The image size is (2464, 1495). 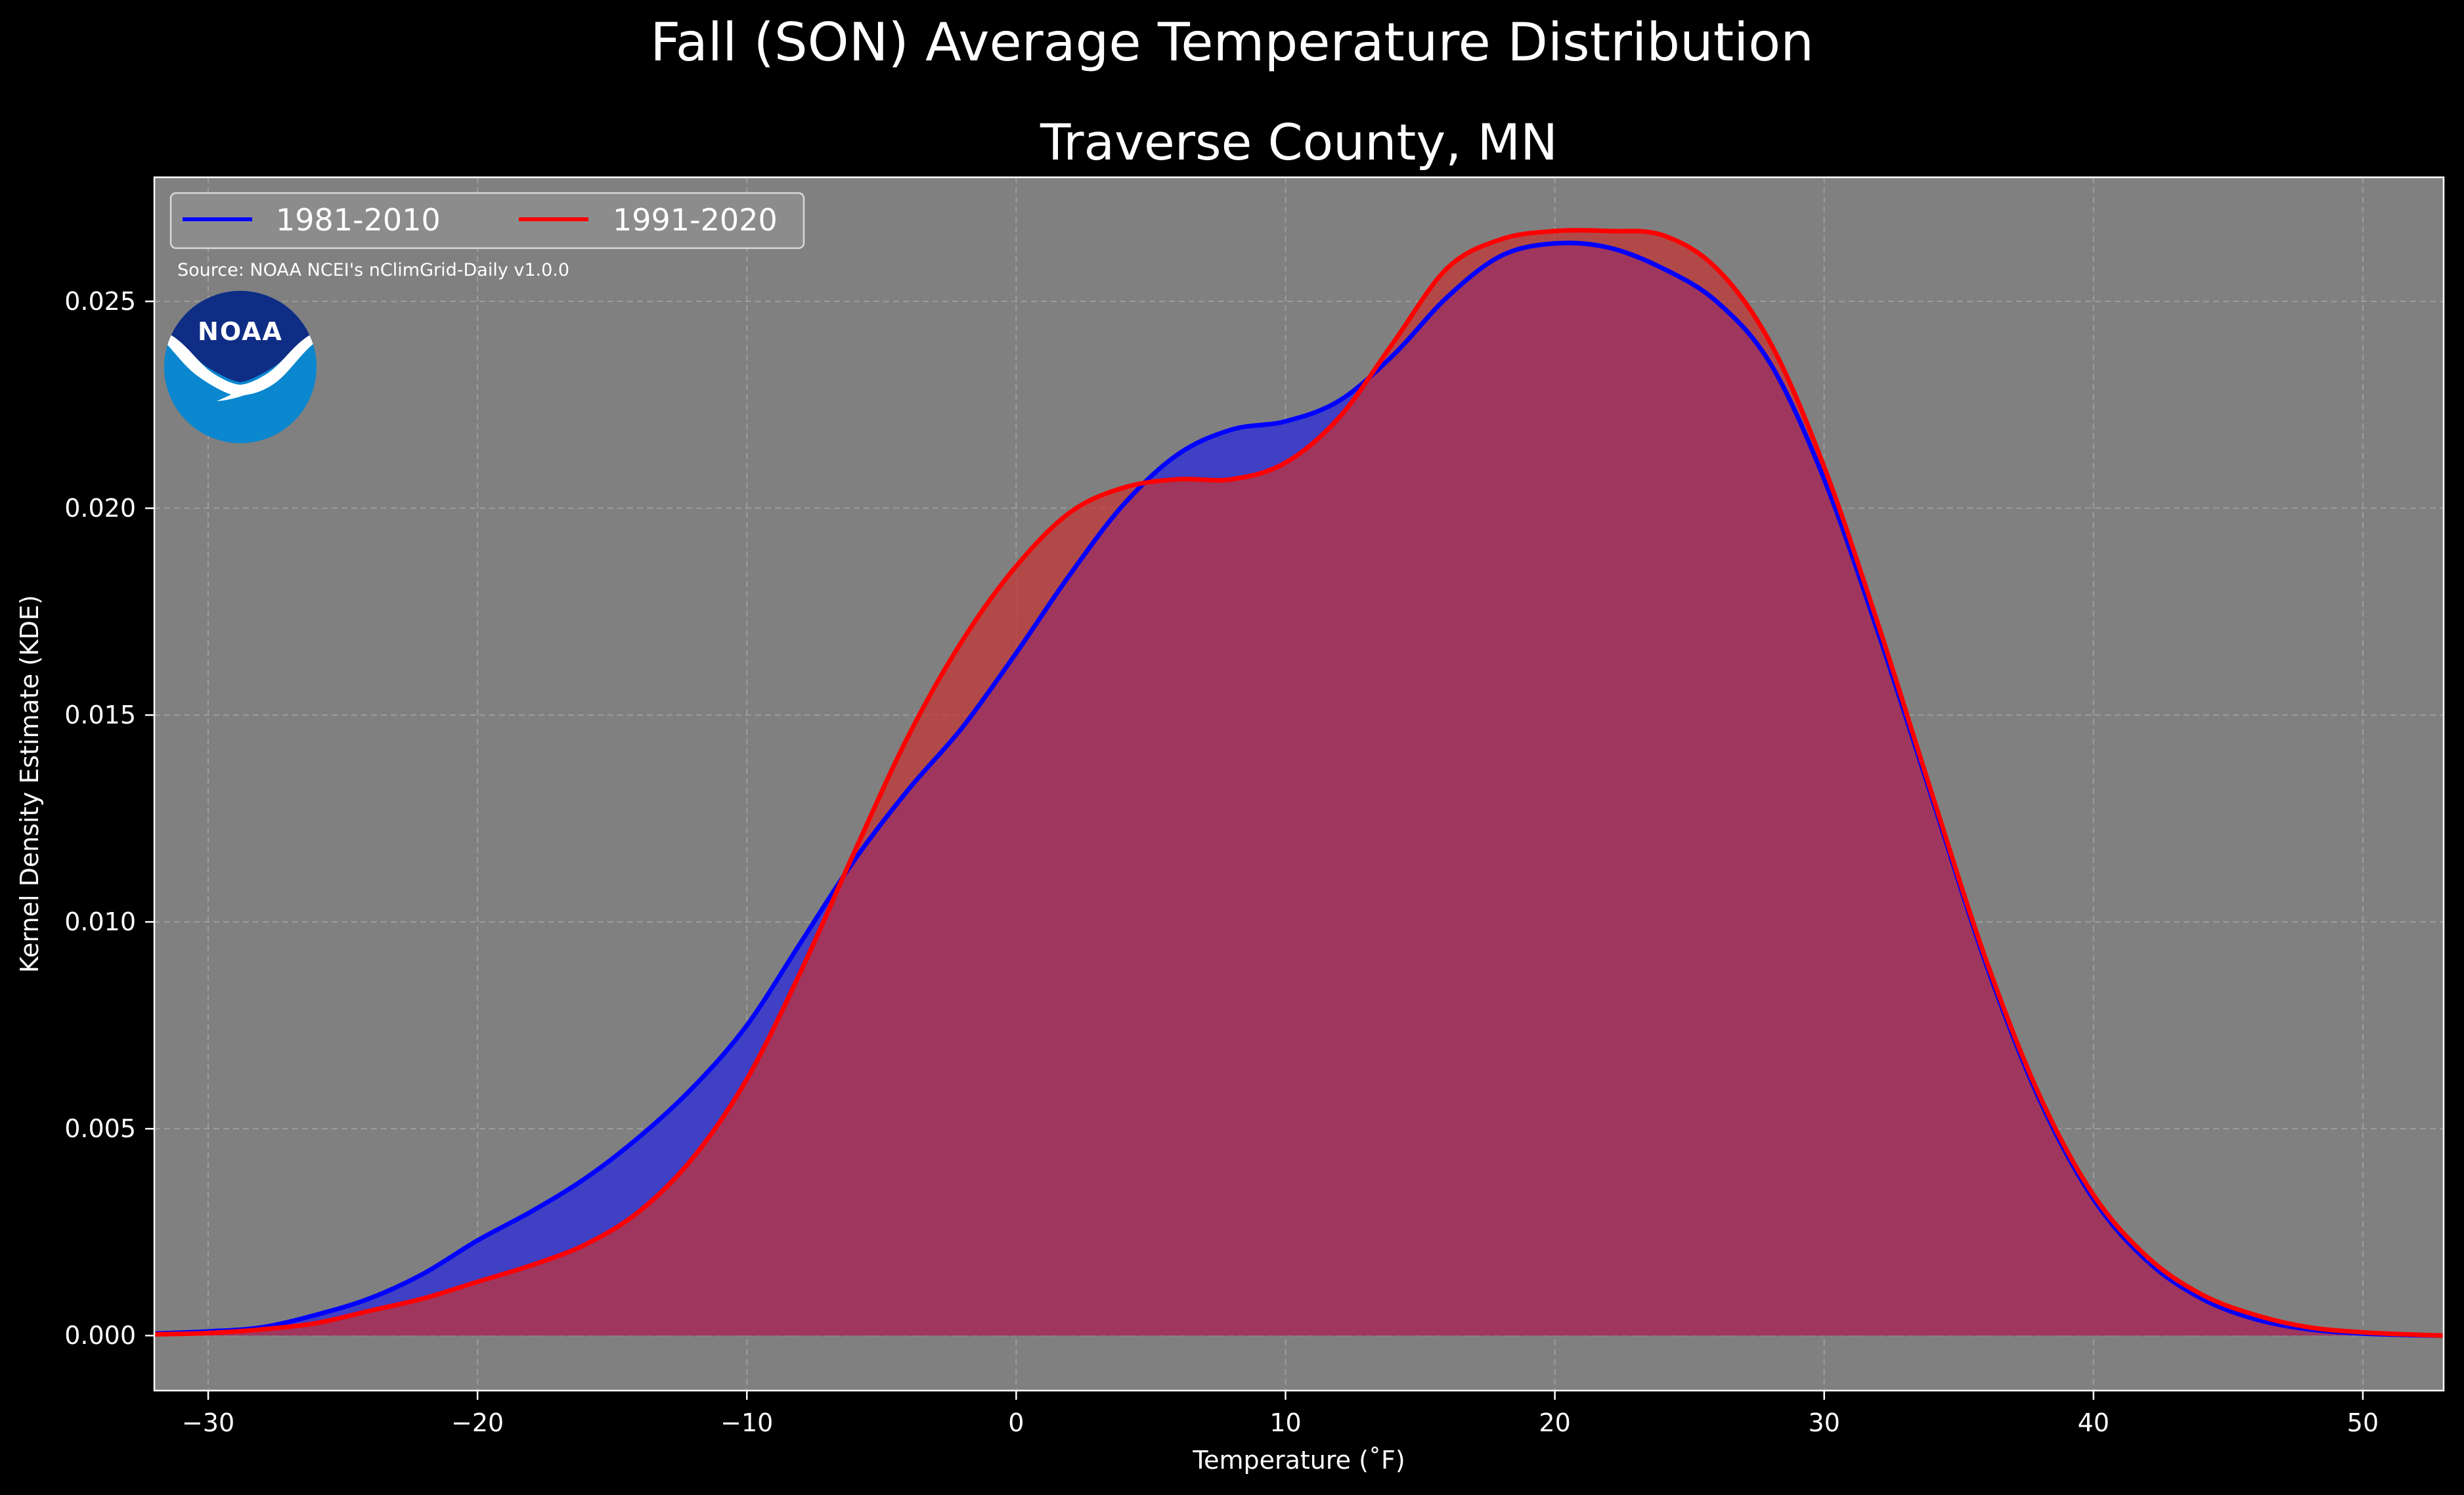 What do you see at coordinates (695, 220) in the screenshot?
I see `legend-label-1991-2020: 1991-2020` at bounding box center [695, 220].